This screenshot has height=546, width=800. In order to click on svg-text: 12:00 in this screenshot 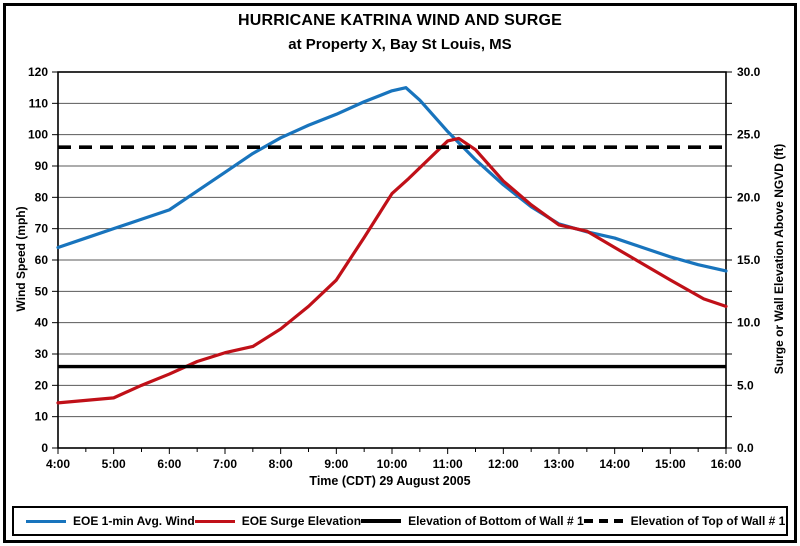, I will do `click(503, 464)`.